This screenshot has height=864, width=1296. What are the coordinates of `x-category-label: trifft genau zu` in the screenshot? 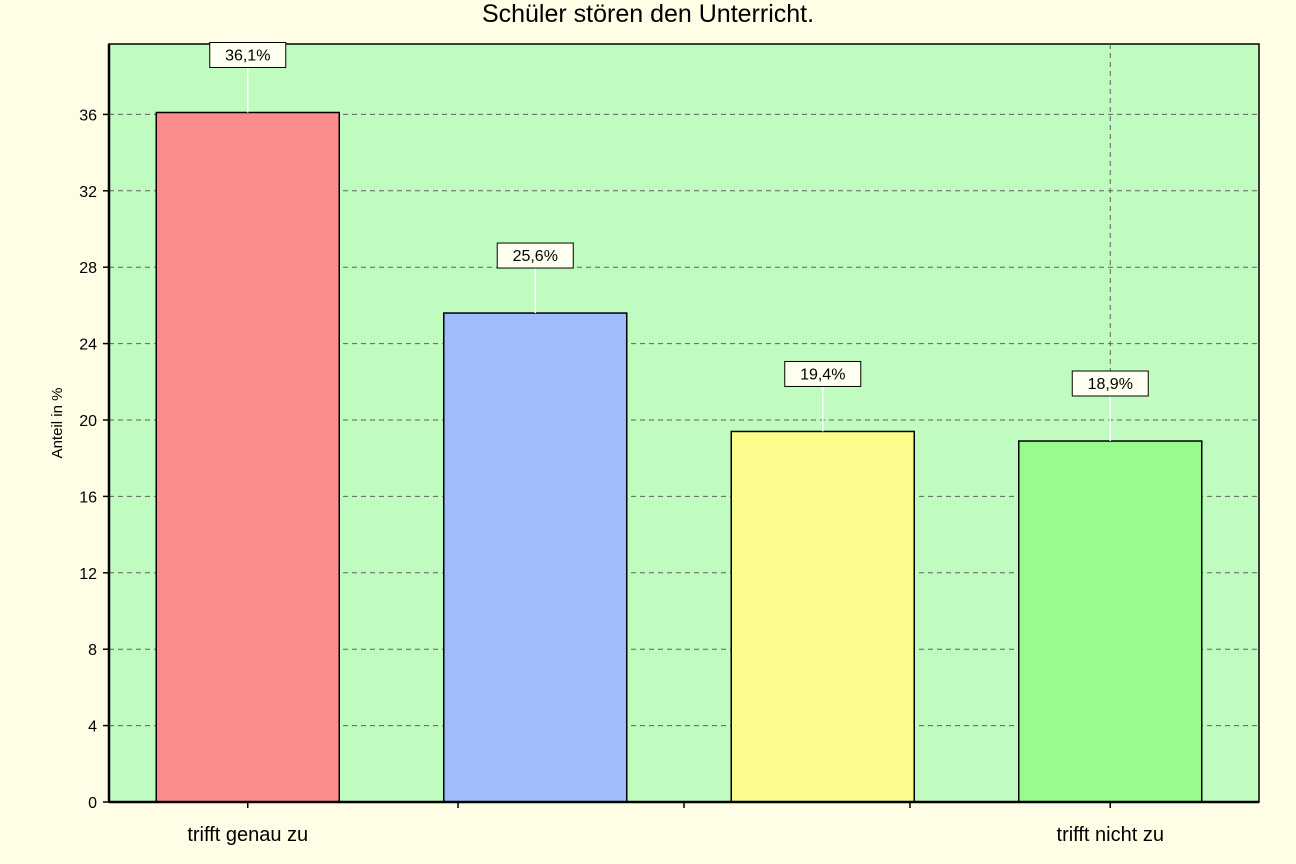 It's located at (247, 835).